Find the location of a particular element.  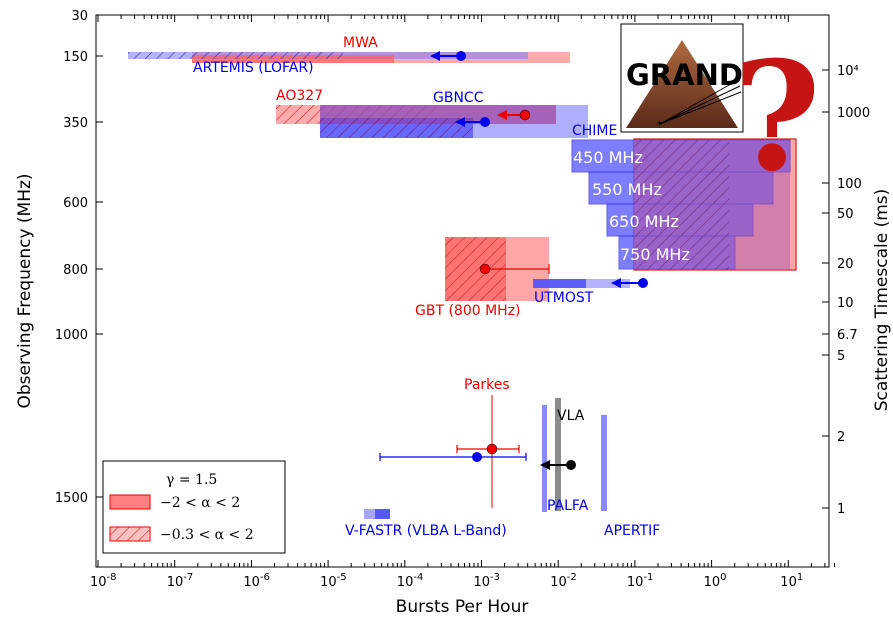

y-axis-title: Observing Frequency (MHz) is located at coordinates (25, 290).